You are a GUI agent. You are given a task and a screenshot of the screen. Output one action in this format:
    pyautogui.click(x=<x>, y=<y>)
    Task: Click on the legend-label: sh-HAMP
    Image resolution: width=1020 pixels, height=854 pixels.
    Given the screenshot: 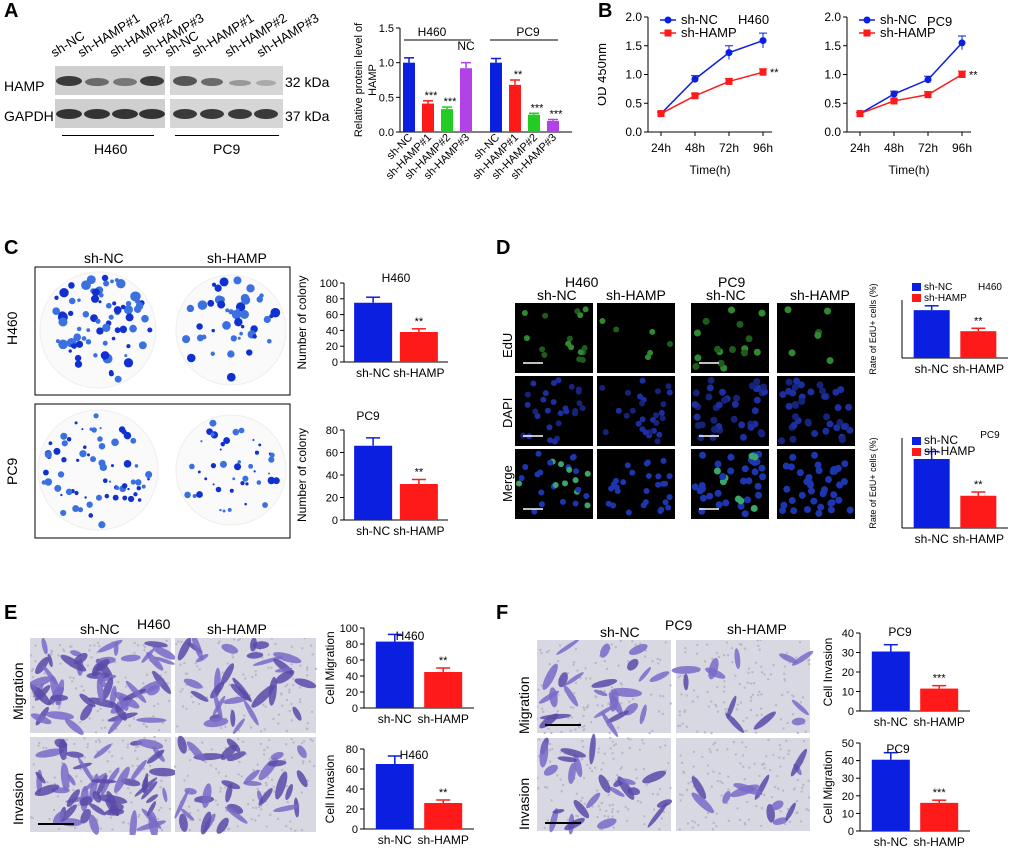 What is the action you would take?
    pyautogui.click(x=949, y=451)
    